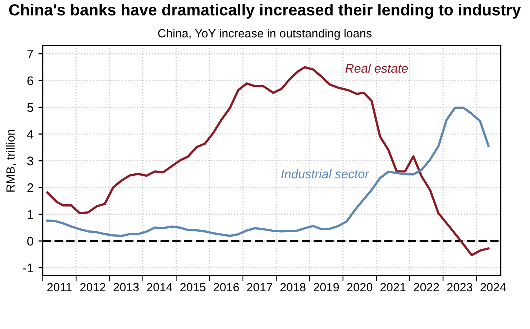  Describe the element at coordinates (393, 287) in the screenshot. I see `x-tick-label: 2021` at that location.